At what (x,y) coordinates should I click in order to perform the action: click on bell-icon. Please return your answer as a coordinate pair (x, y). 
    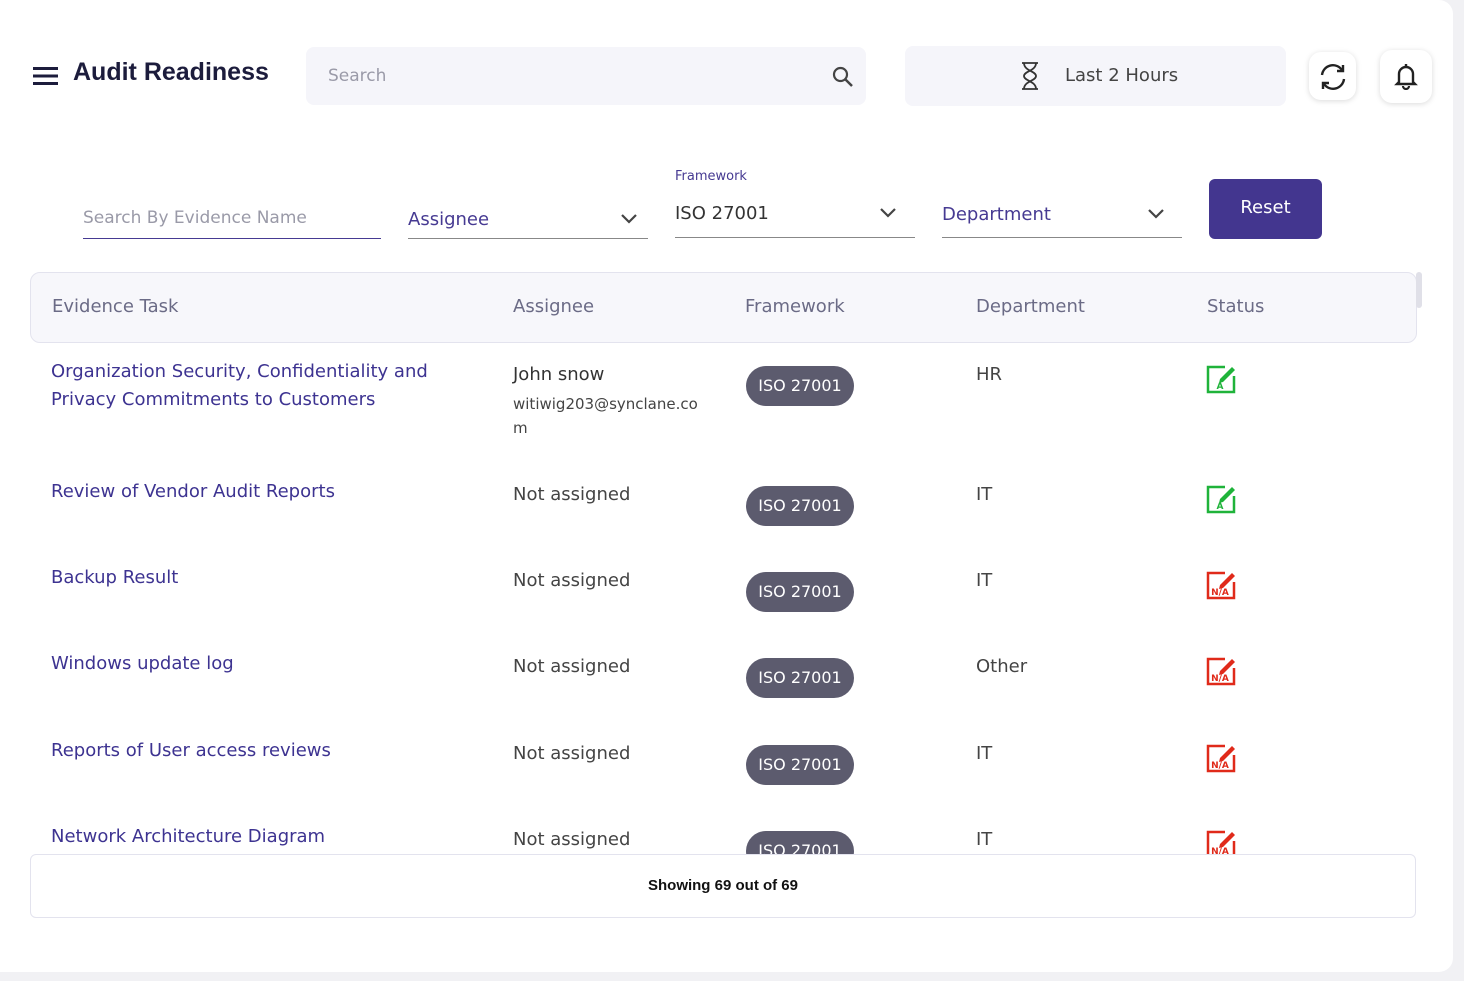
    Looking at the image, I should click on (1406, 77).